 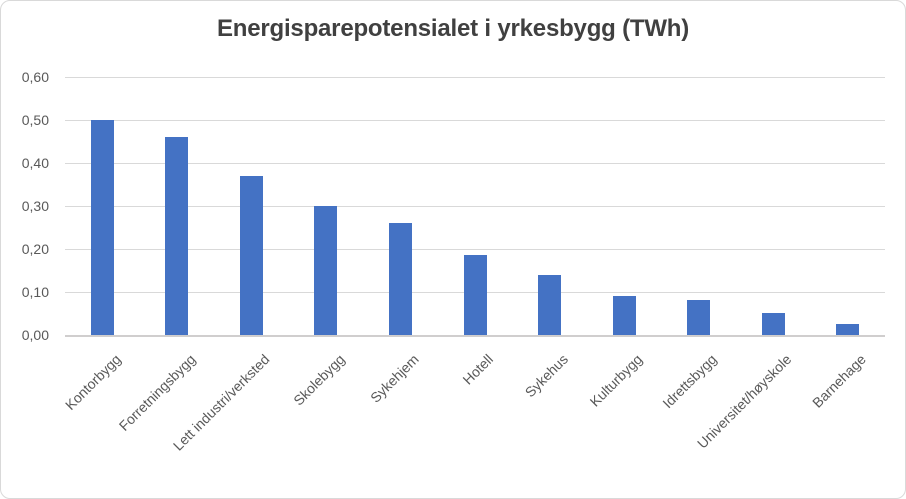 I want to click on x-category-label: Hotell, so click(x=478, y=369).